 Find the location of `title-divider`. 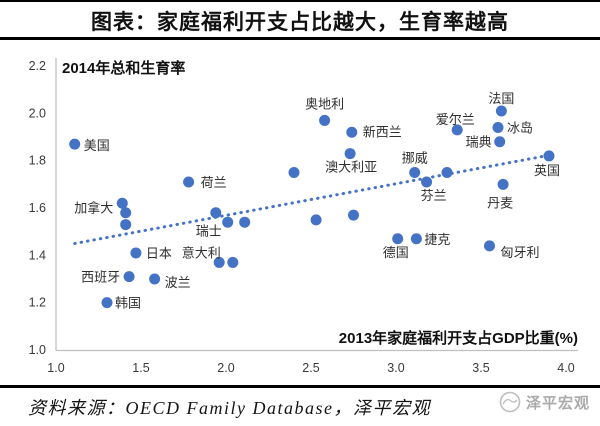

title-divider is located at coordinates (300, 38).